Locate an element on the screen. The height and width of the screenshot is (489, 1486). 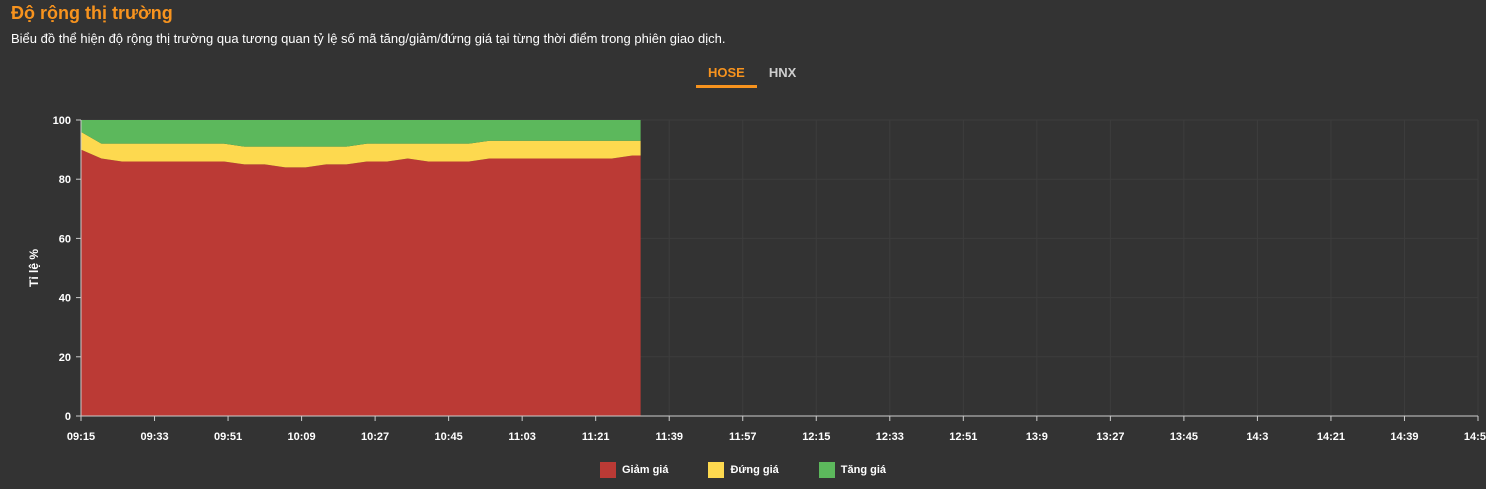
legend-swatch-up is located at coordinates (826, 470).